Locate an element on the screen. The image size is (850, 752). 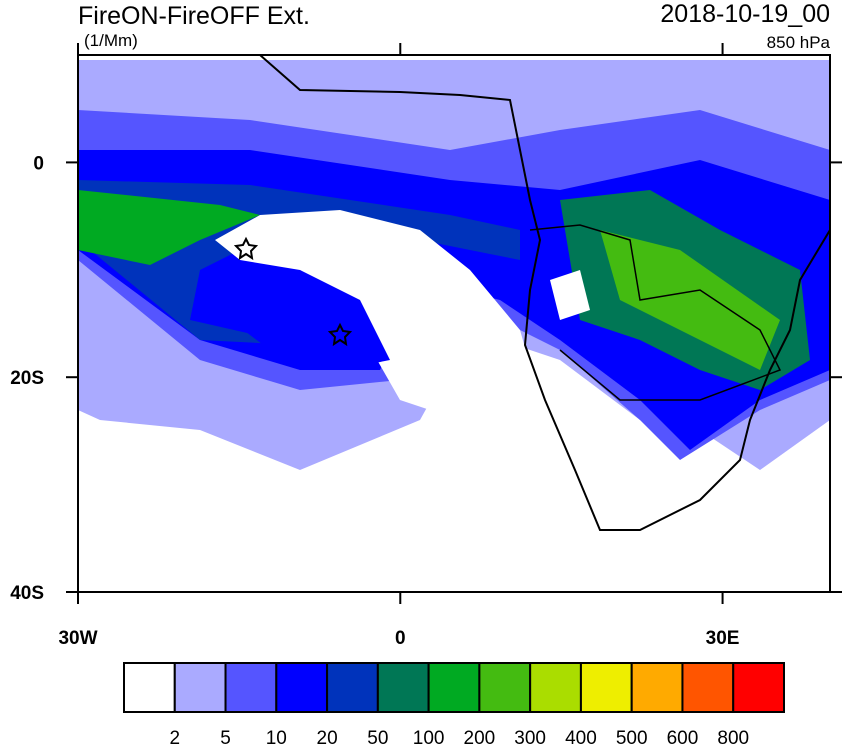
lat-label: 20S is located at coordinates (27, 378).